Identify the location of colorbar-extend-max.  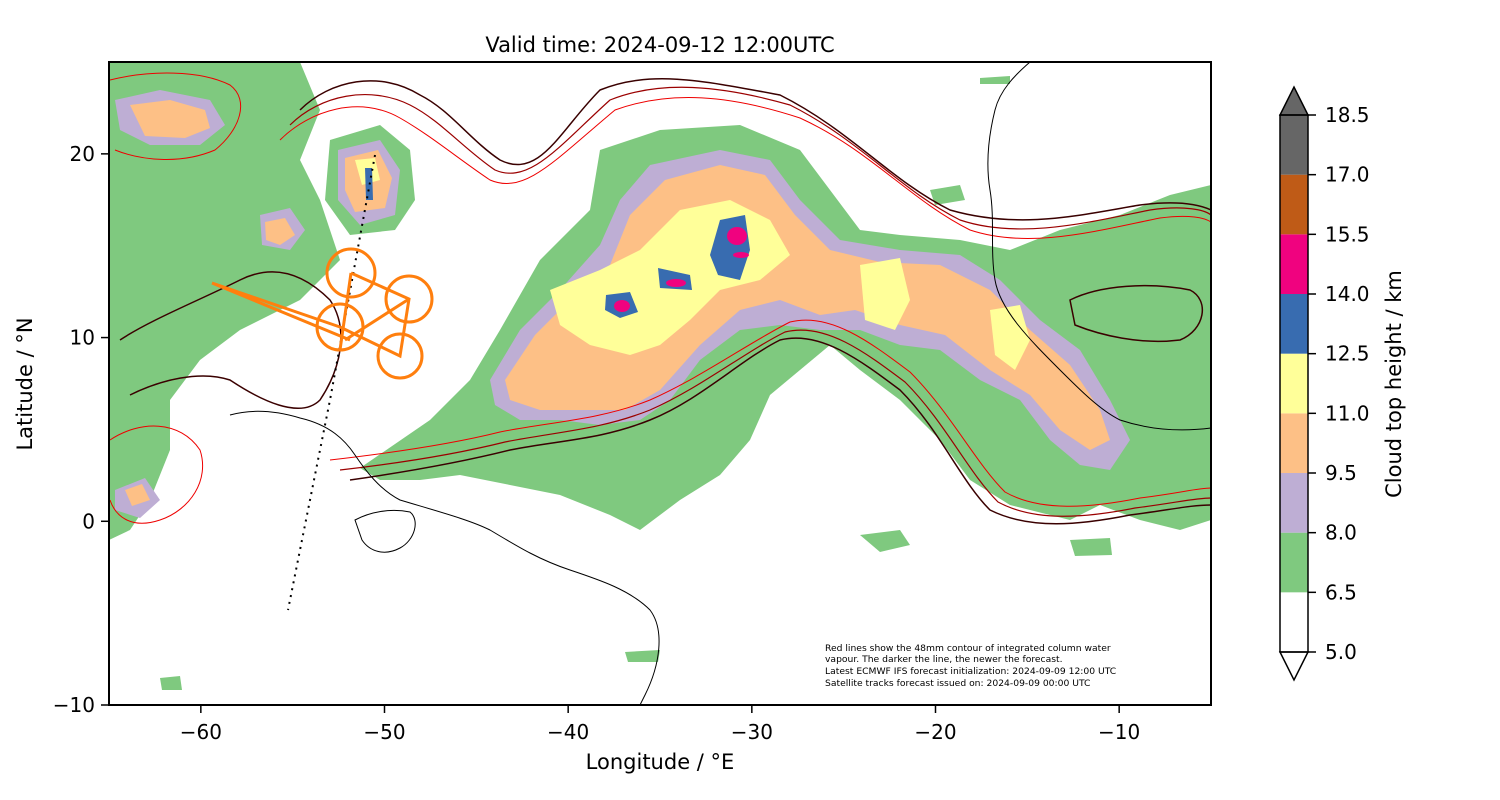
(1294, 100).